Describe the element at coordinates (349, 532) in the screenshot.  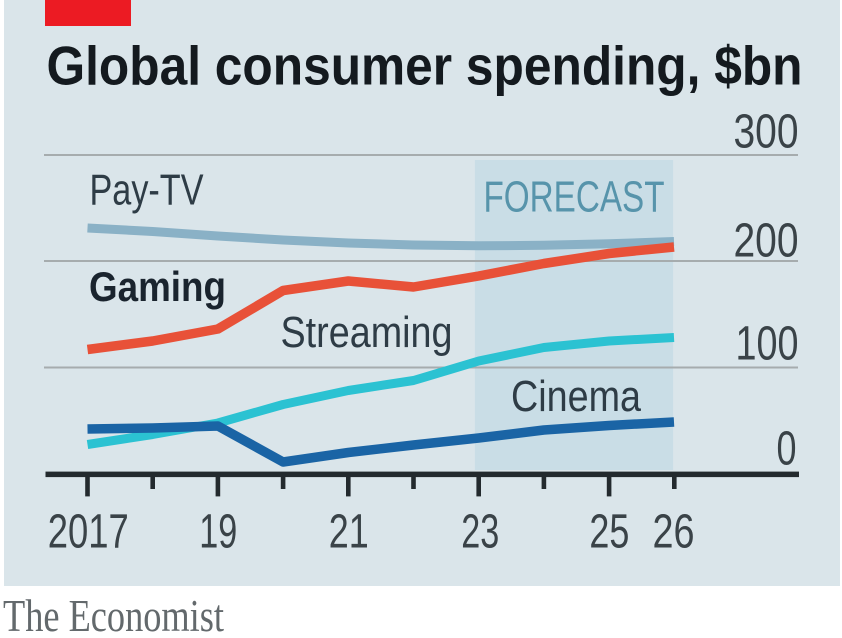
I see `svg-text: 21` at that location.